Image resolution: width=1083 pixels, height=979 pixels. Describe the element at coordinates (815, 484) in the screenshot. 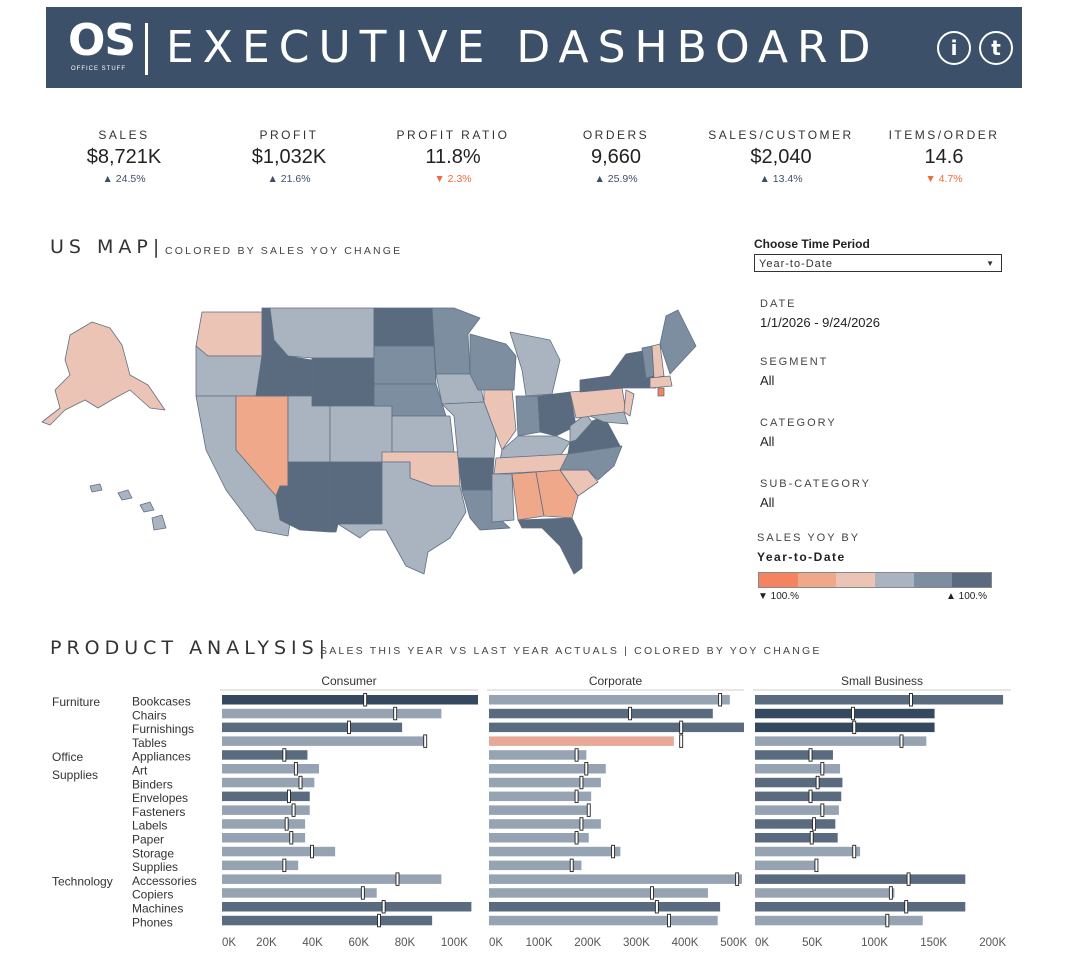

I see `subcategory-label: SUB-CATEGORY` at that location.